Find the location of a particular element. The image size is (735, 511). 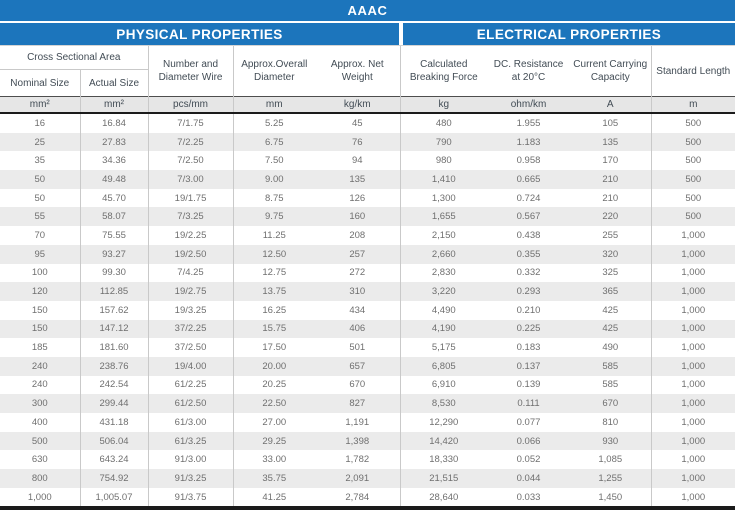

table-cell: 27.83 is located at coordinates (114, 142).